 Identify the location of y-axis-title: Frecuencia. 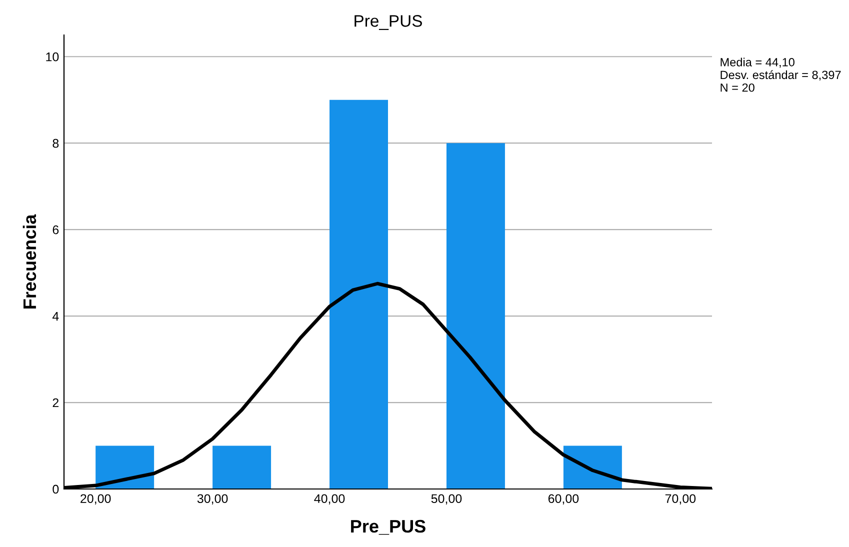
(29, 261).